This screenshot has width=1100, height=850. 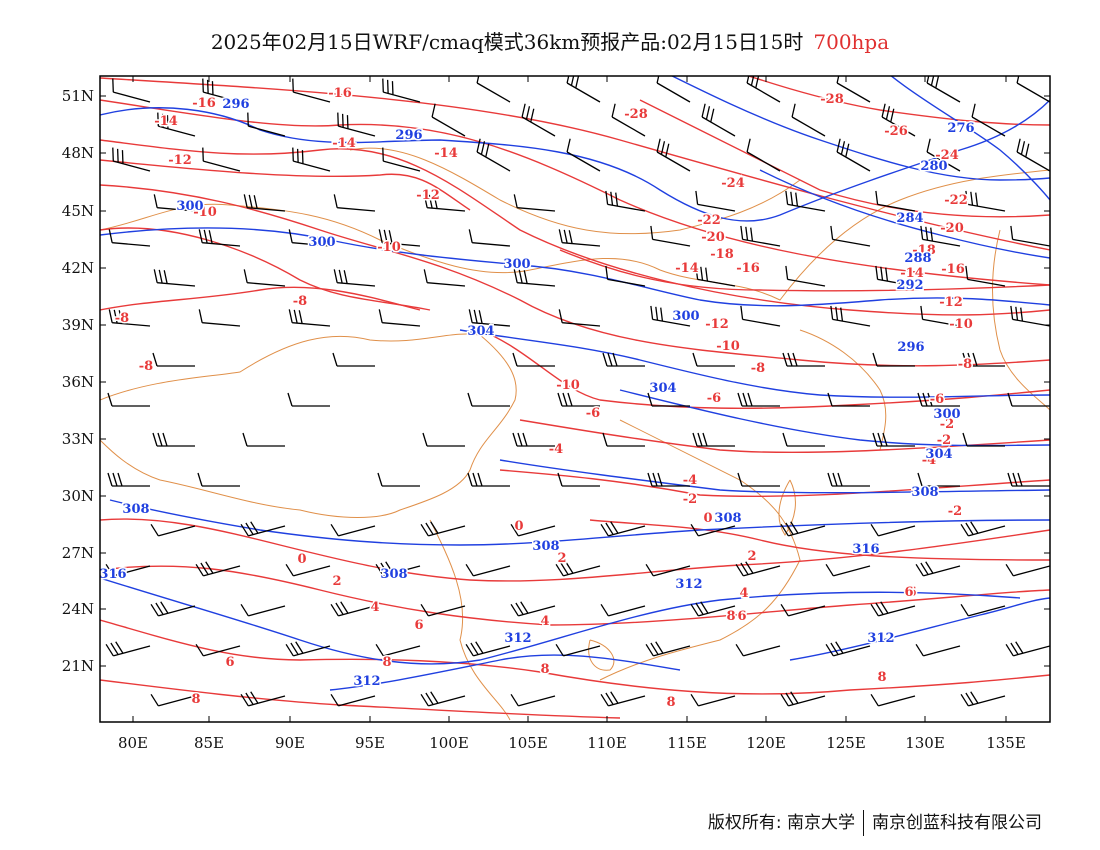 What do you see at coordinates (556, 449) in the screenshot?
I see `temperature-label: -4` at bounding box center [556, 449].